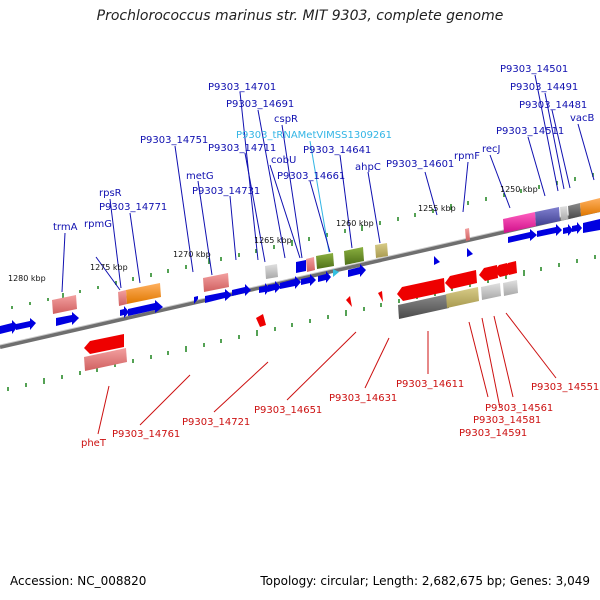  What do you see at coordinates (311, 176) in the screenshot?
I see `gene-label: P9303_14661` at bounding box center [311, 176].